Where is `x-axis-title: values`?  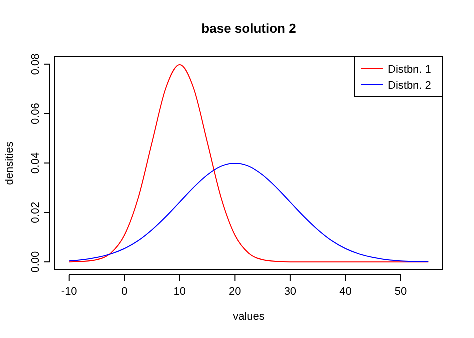 x-axis-title: values is located at coordinates (249, 317).